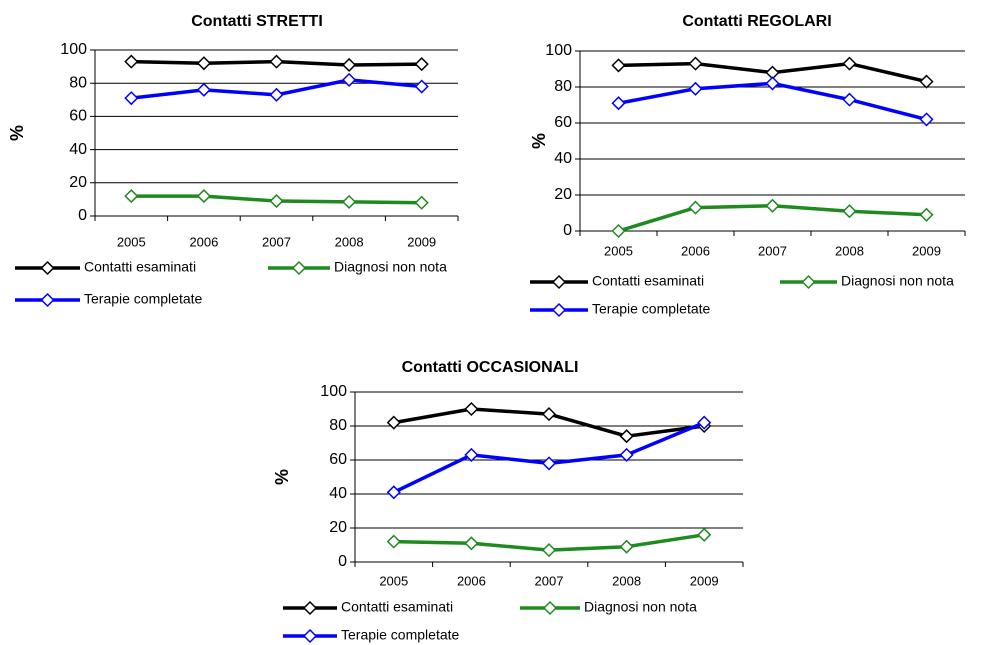 The height and width of the screenshot is (645, 989). Describe the element at coordinates (257, 21) in the screenshot. I see `chart-title: Contatti STRETTI` at that location.